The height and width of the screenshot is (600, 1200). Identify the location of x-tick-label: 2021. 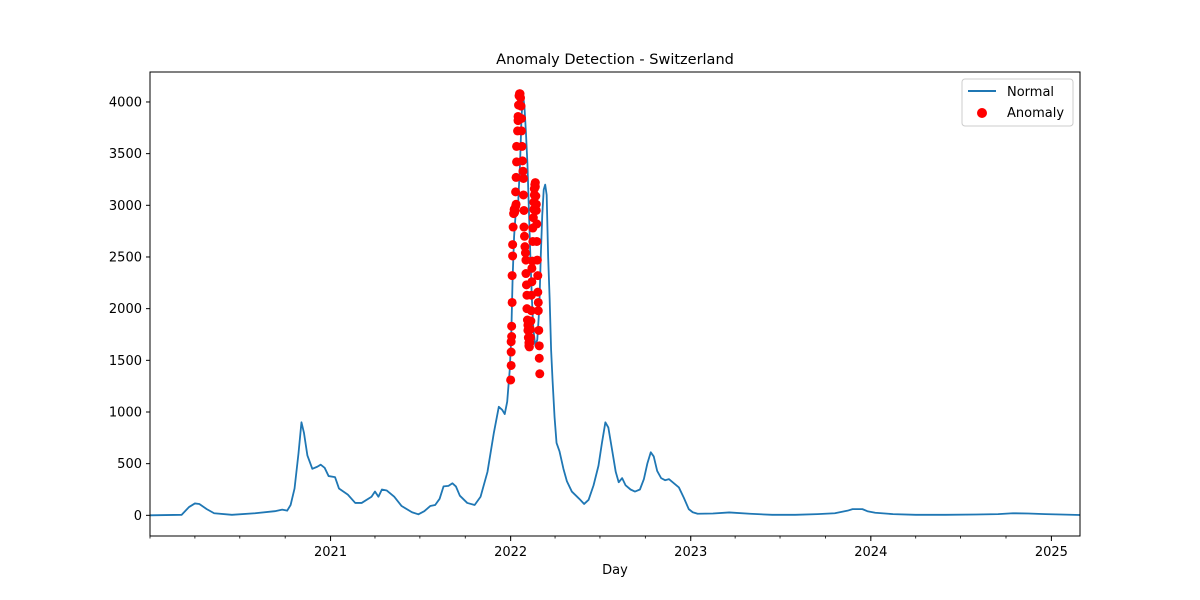
(330, 552).